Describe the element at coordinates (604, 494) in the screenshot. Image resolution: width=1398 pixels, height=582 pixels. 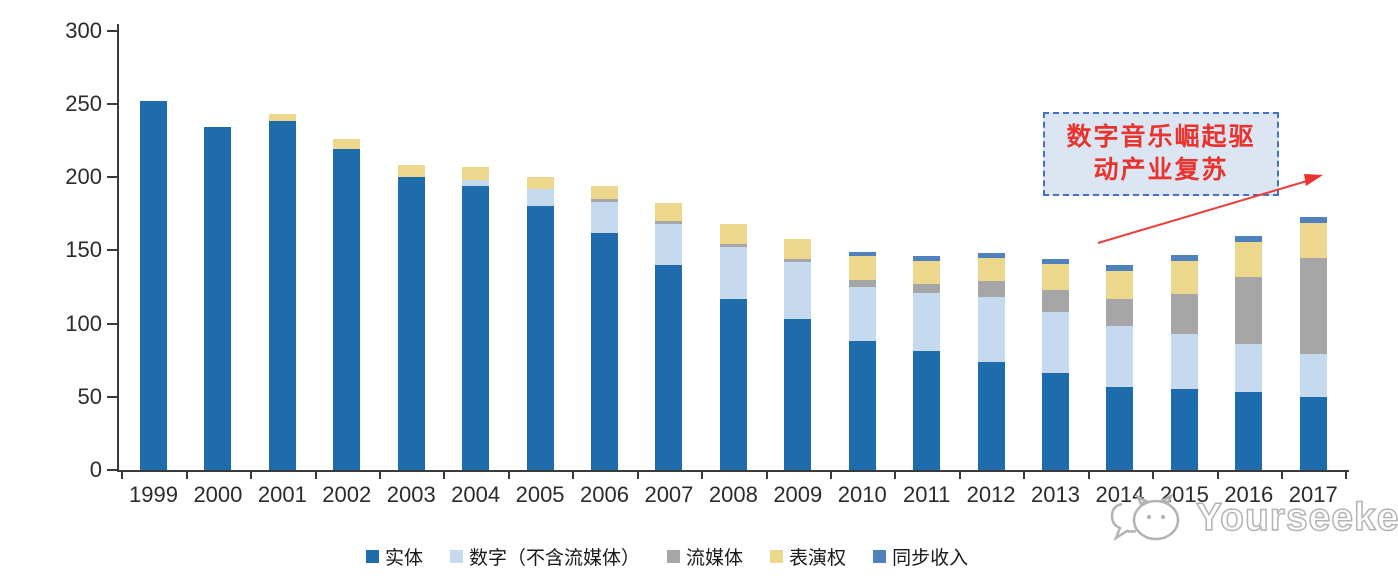
I see `x-axis-label: 2006` at that location.